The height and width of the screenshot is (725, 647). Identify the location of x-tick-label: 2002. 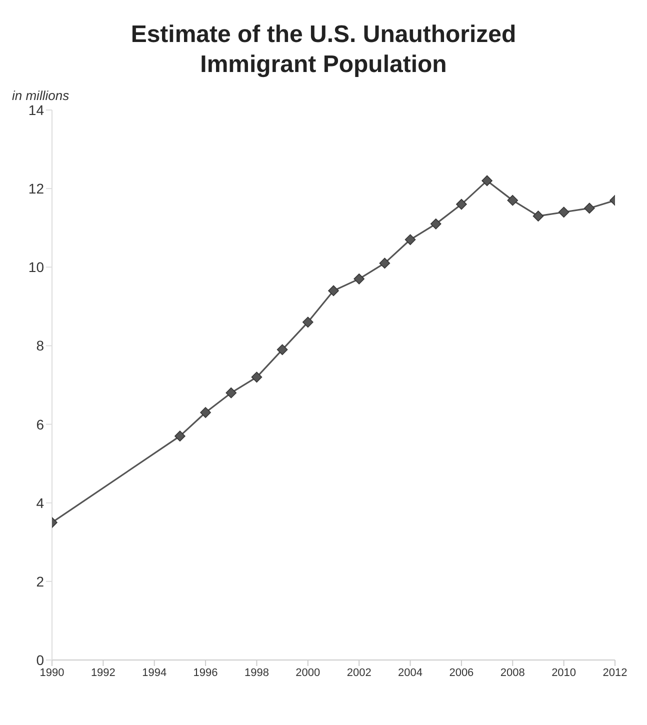
(359, 672).